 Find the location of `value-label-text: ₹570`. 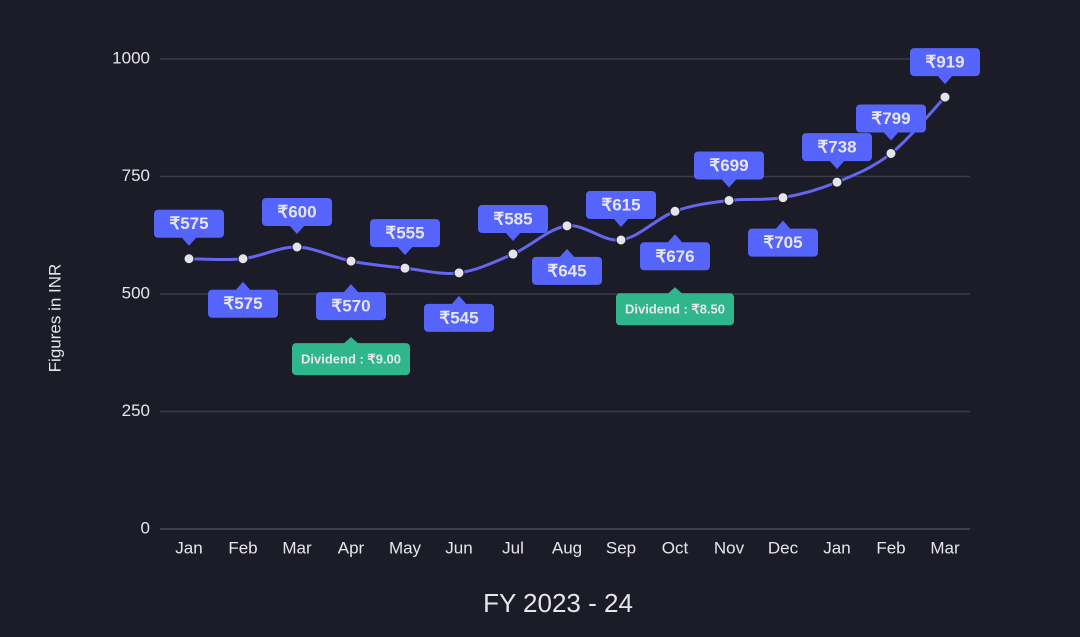

value-label-text: ₹570 is located at coordinates (350, 306).